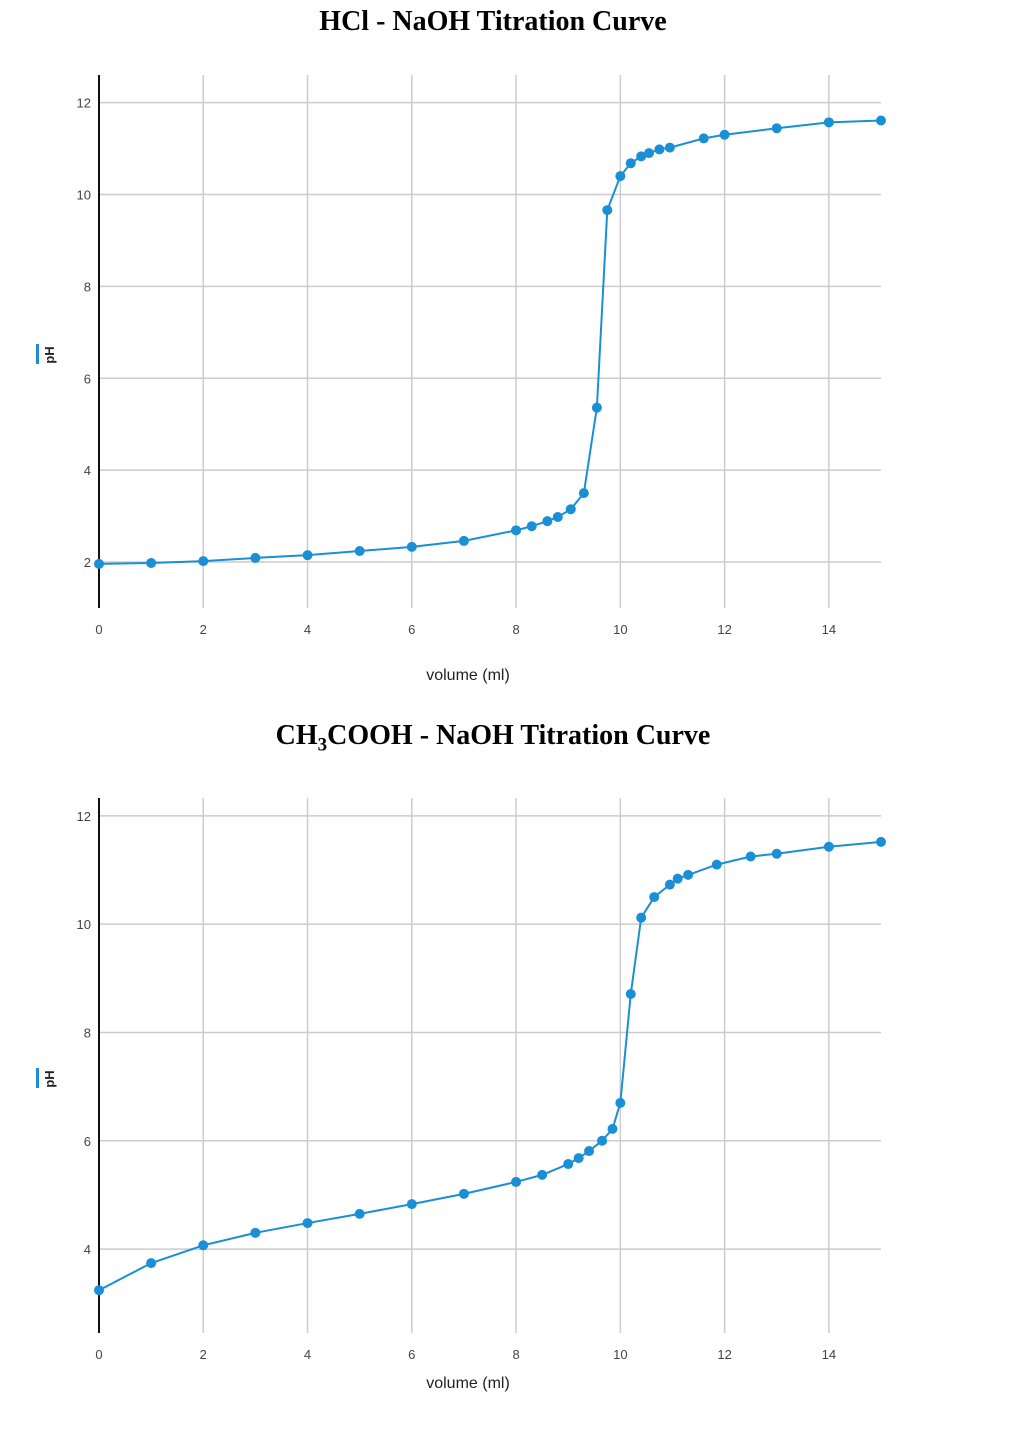  What do you see at coordinates (493, 21) in the screenshot?
I see `chart-1-title: HCl - NaOH Titration Curve` at bounding box center [493, 21].